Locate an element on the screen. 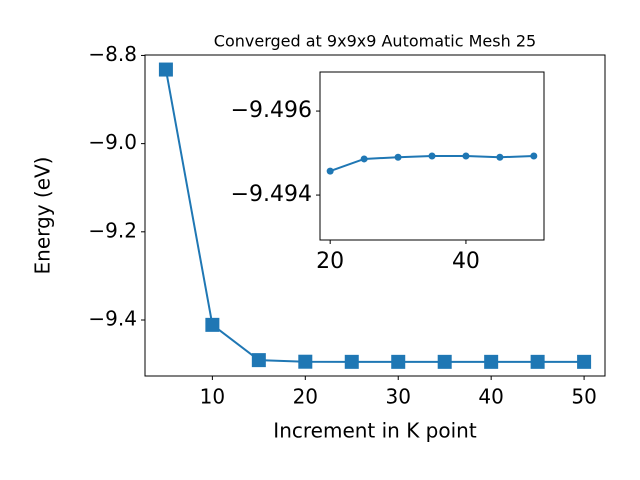 This screenshot has height=480, width=640. x-tick-label: 30 is located at coordinates (398, 397).